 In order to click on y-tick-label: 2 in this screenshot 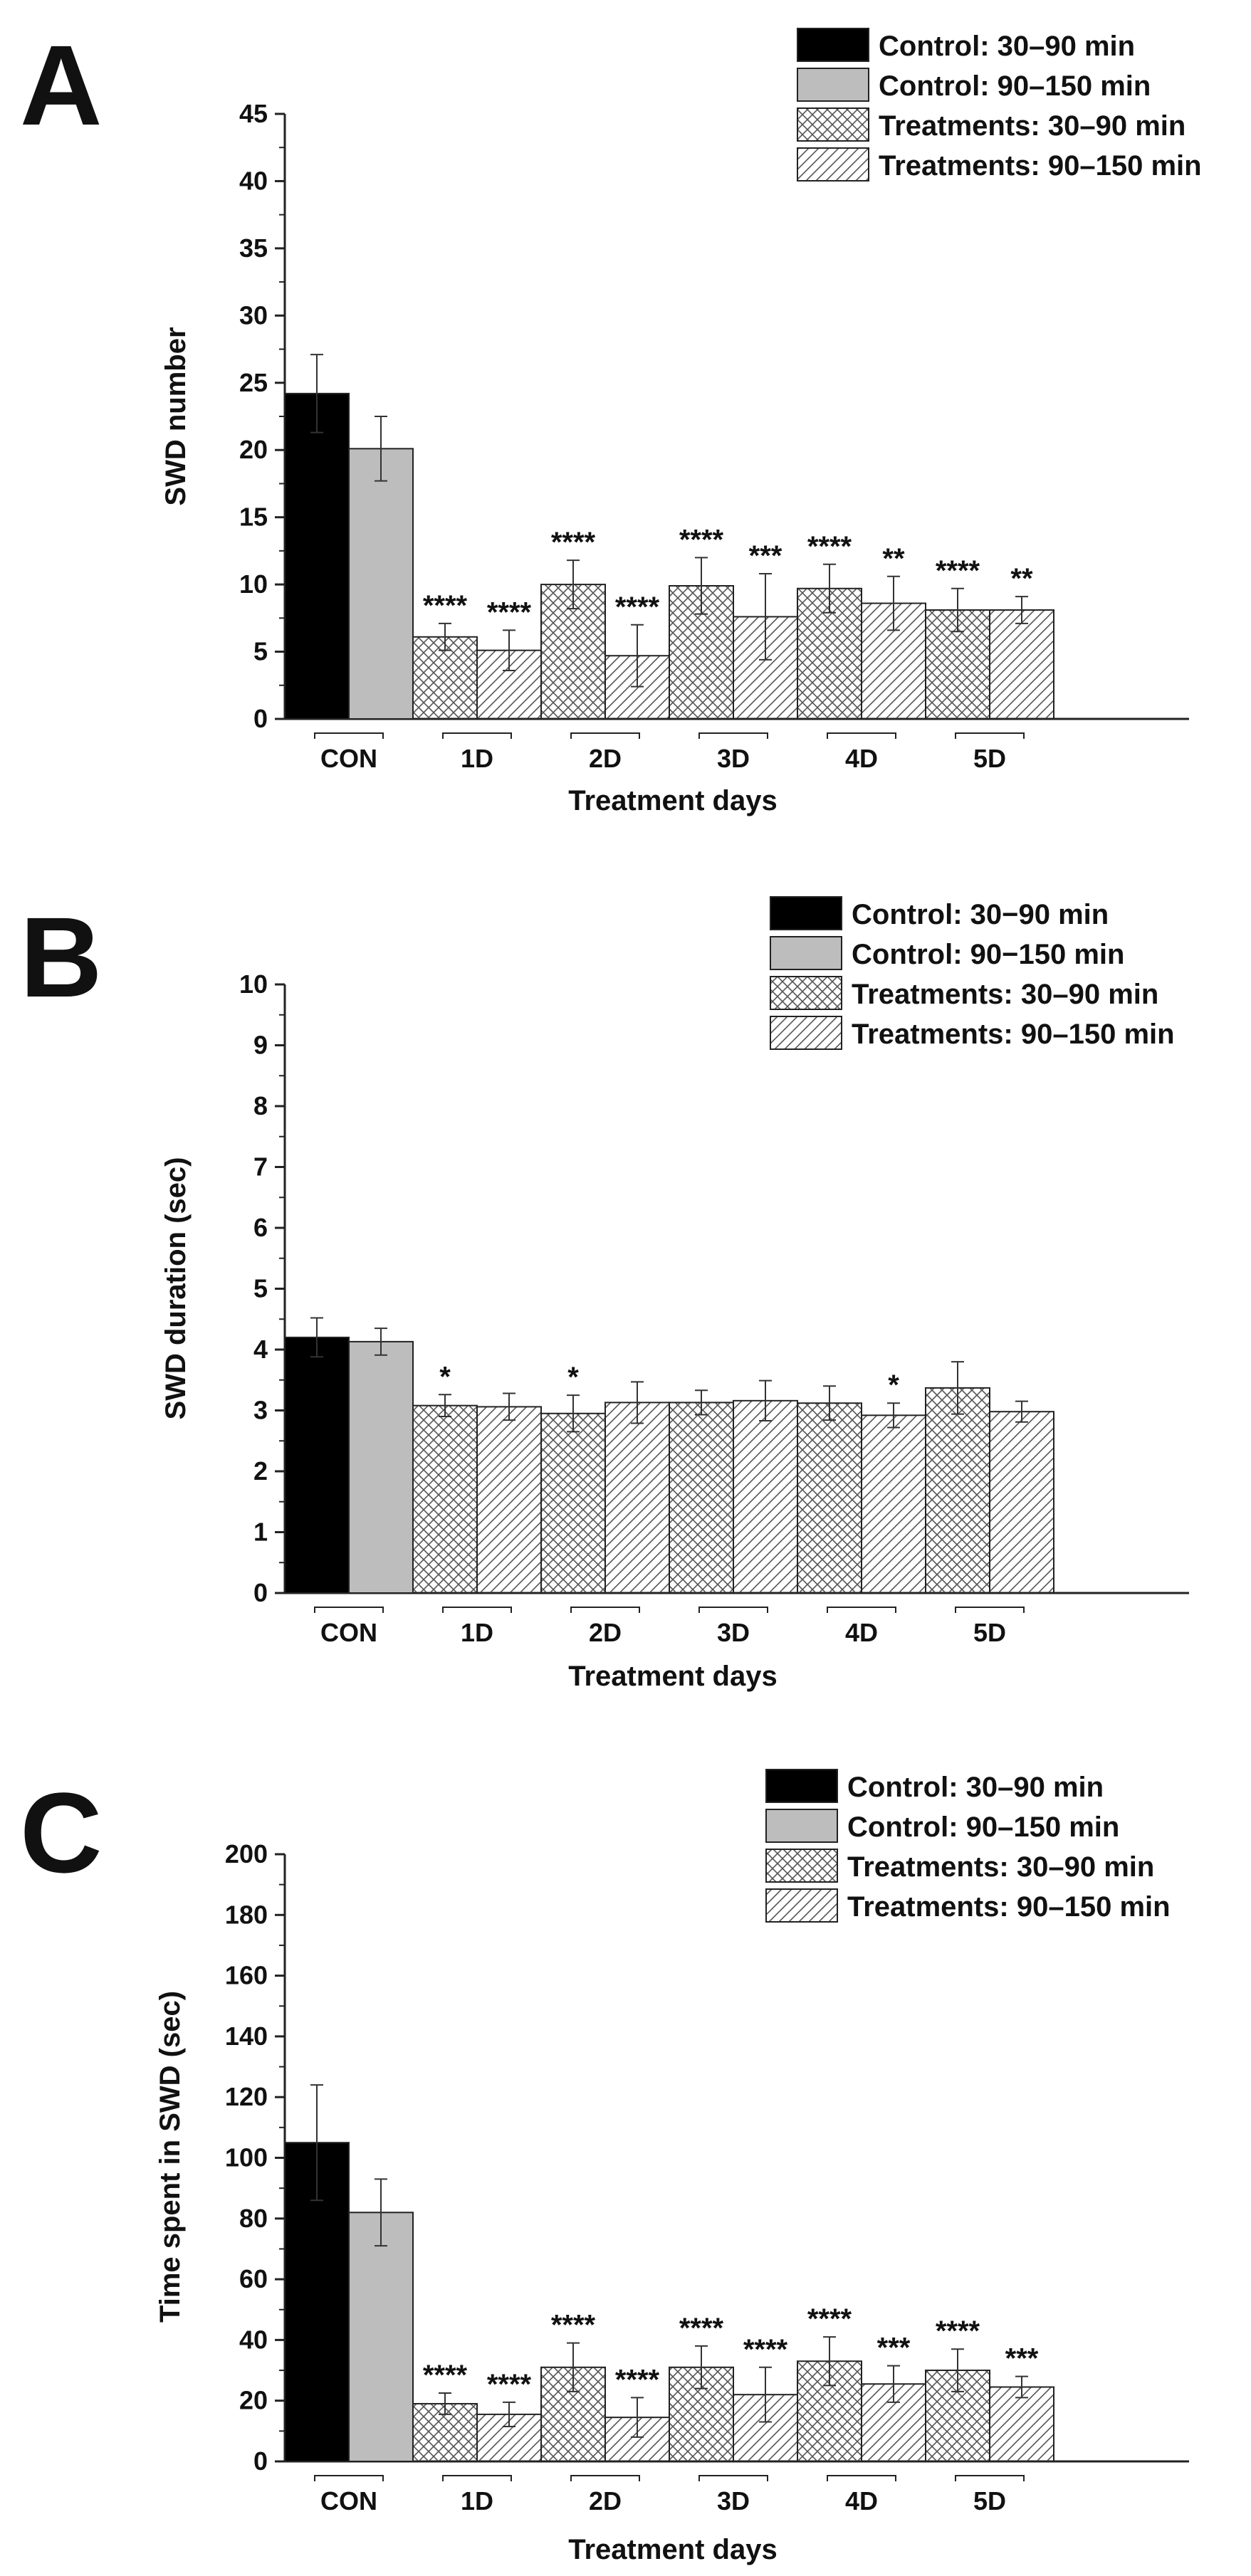, I will do `click(261, 1471)`.